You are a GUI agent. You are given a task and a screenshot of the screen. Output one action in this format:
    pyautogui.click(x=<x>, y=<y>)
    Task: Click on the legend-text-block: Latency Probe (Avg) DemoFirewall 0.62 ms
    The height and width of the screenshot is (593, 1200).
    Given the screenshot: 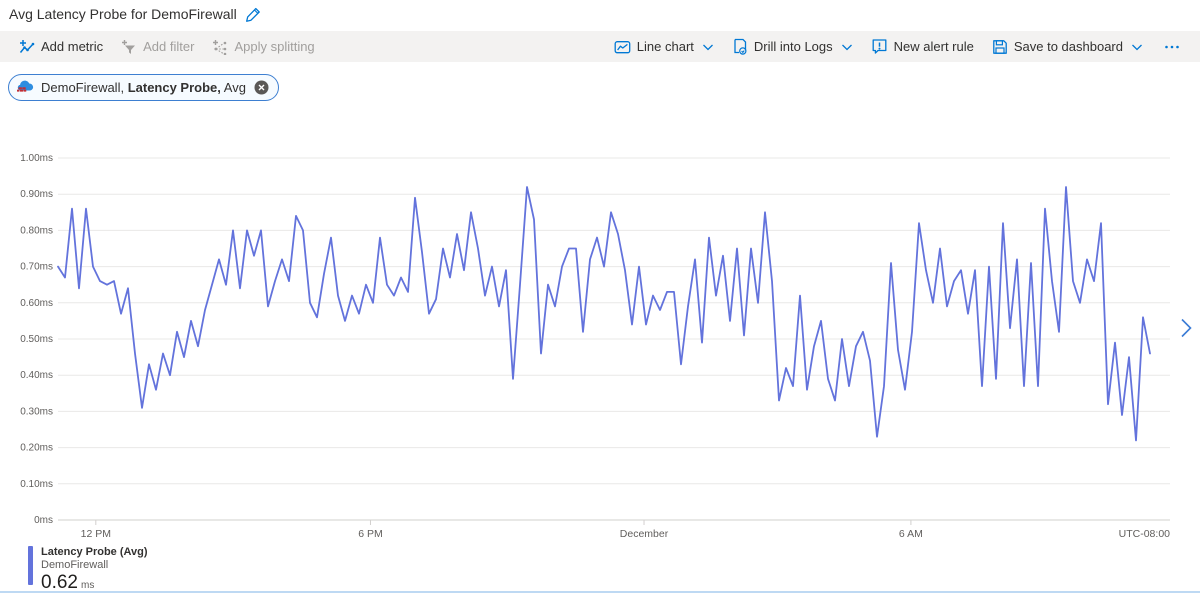 What is the action you would take?
    pyautogui.click(x=94, y=569)
    